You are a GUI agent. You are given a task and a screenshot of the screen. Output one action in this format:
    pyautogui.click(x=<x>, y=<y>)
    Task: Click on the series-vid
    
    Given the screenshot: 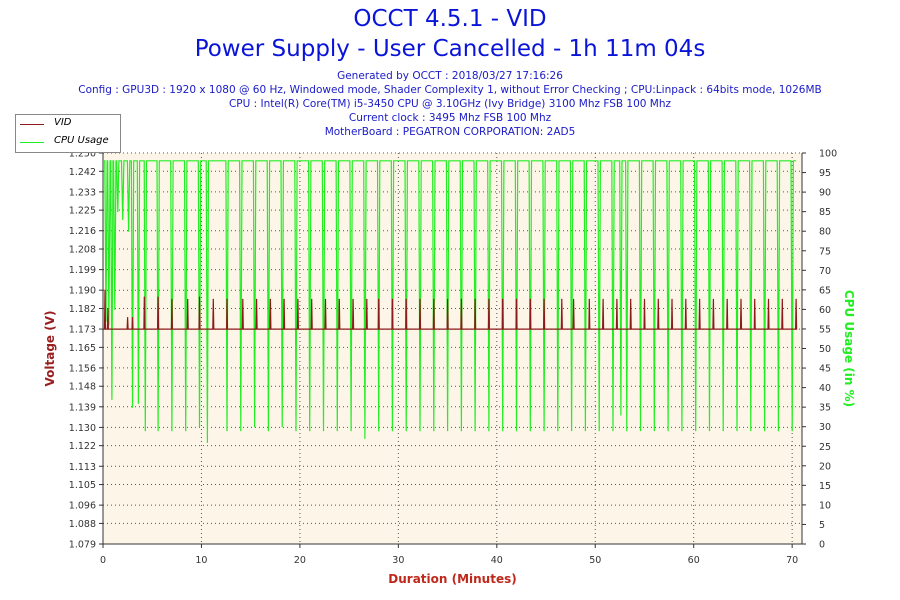 What is the action you would take?
    pyautogui.click(x=450, y=310)
    